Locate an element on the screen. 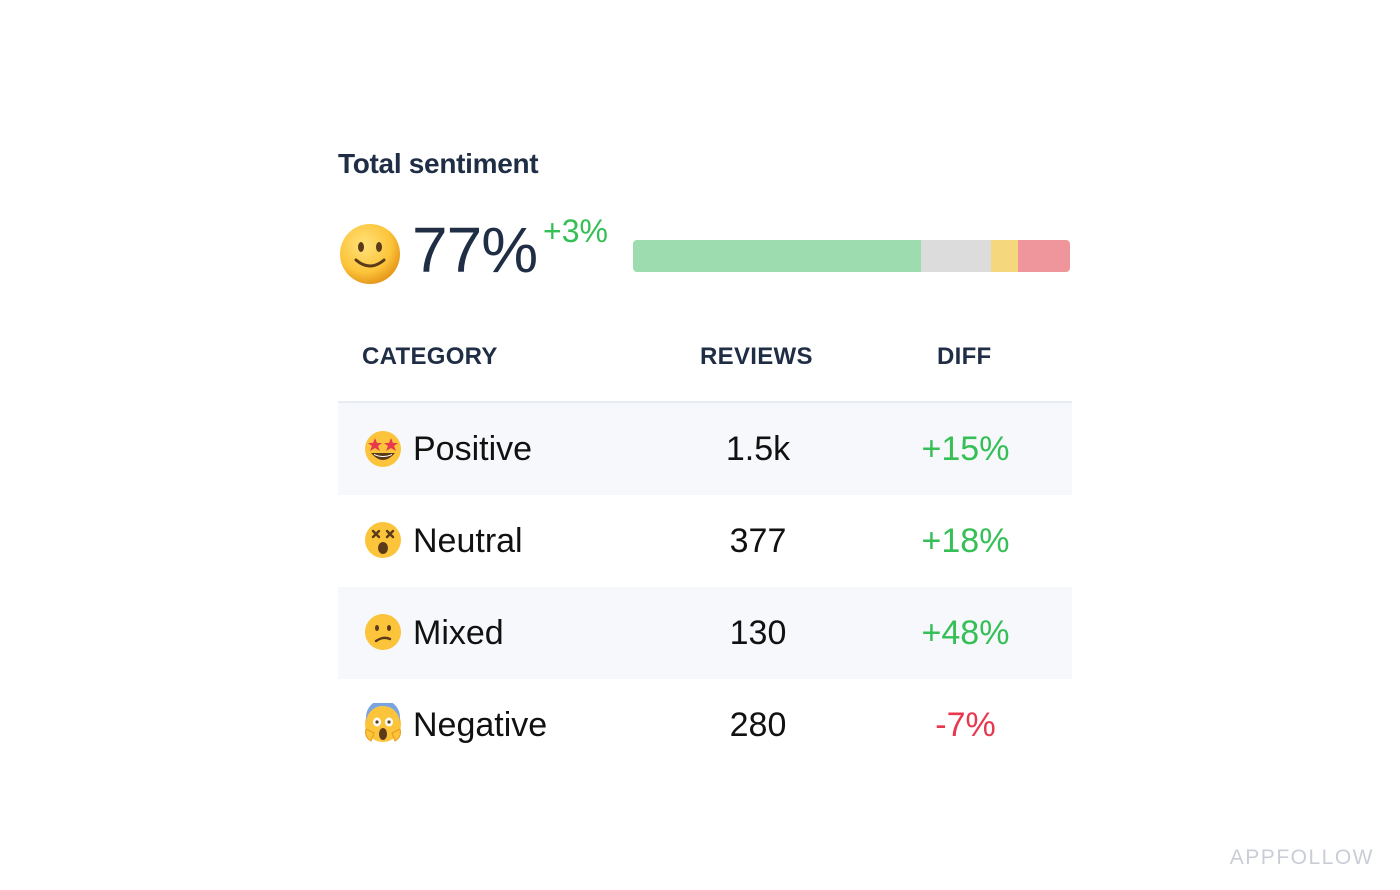 This screenshot has width=1400, height=890. distribution-segment-positive is located at coordinates (777, 256).